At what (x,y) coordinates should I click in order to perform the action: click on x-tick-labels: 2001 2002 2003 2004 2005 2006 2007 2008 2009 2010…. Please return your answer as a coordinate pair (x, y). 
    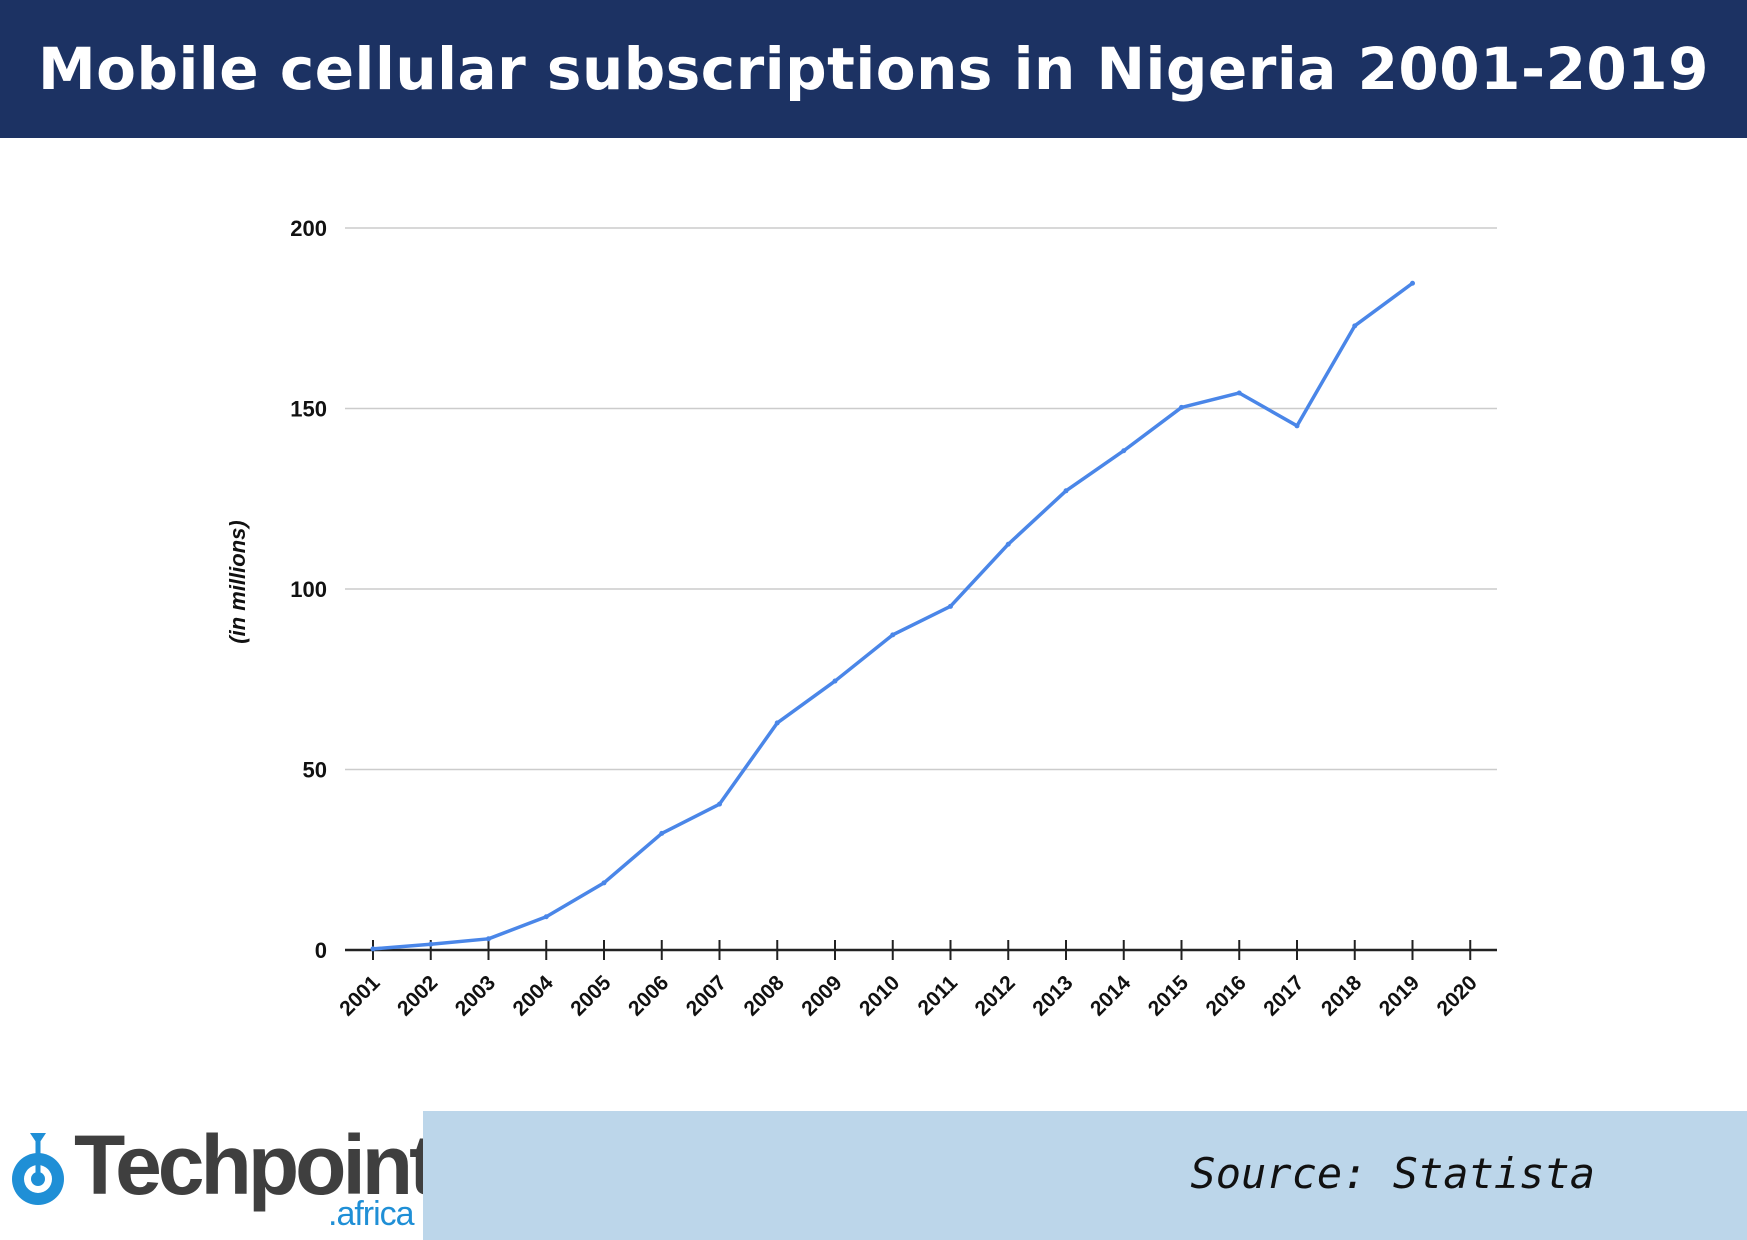
    Looking at the image, I should click on (908, 996).